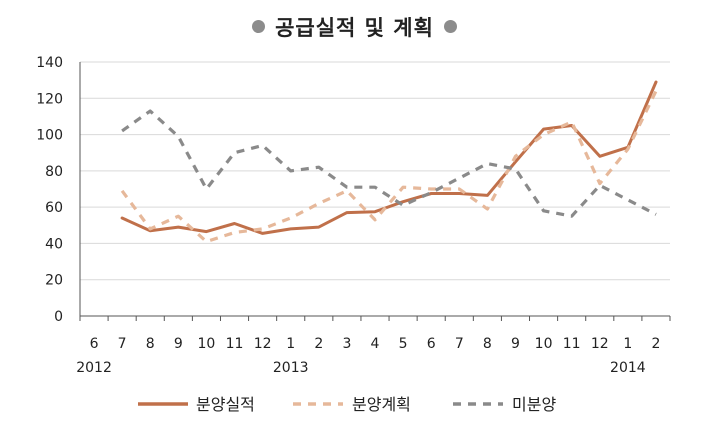 The width and height of the screenshot is (709, 430). Describe the element at coordinates (259, 26) in the screenshot. I see `title-bullet-left` at that location.